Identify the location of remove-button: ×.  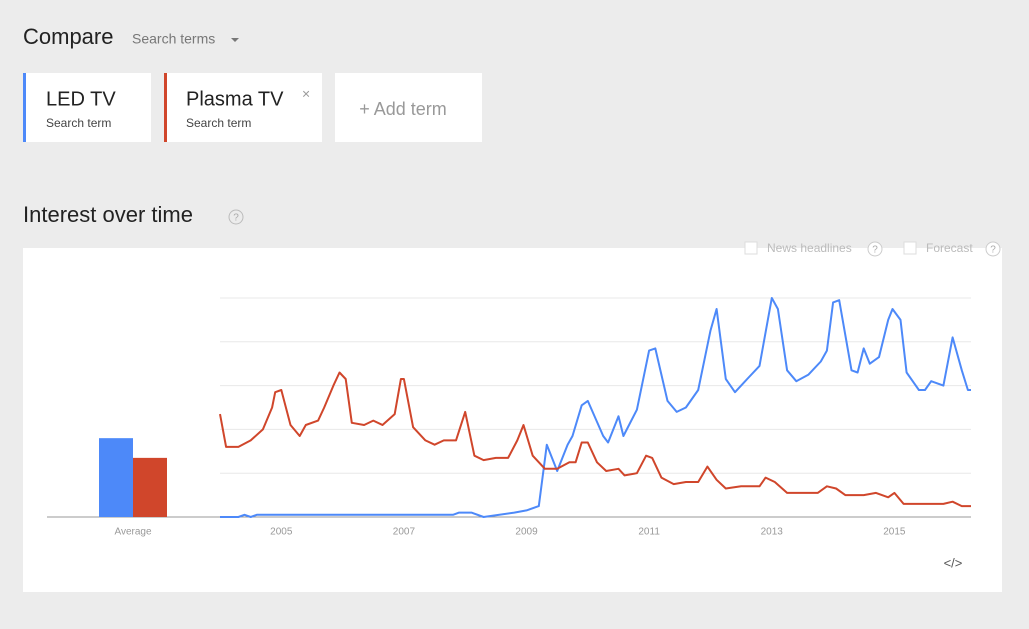
(306, 94).